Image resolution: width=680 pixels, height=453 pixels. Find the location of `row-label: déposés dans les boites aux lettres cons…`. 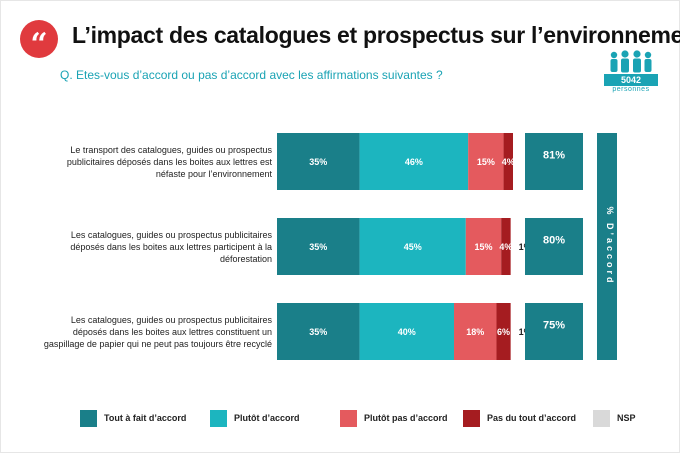

row-label: déposés dans les boites aux lettres cons… is located at coordinates (172, 332).